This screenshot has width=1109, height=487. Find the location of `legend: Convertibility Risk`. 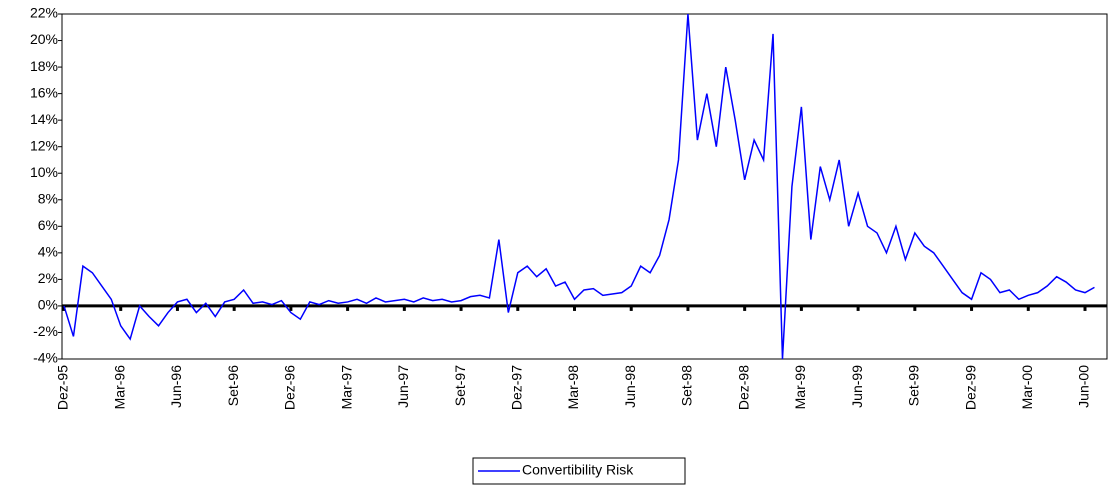

legend: Convertibility Risk is located at coordinates (579, 471).